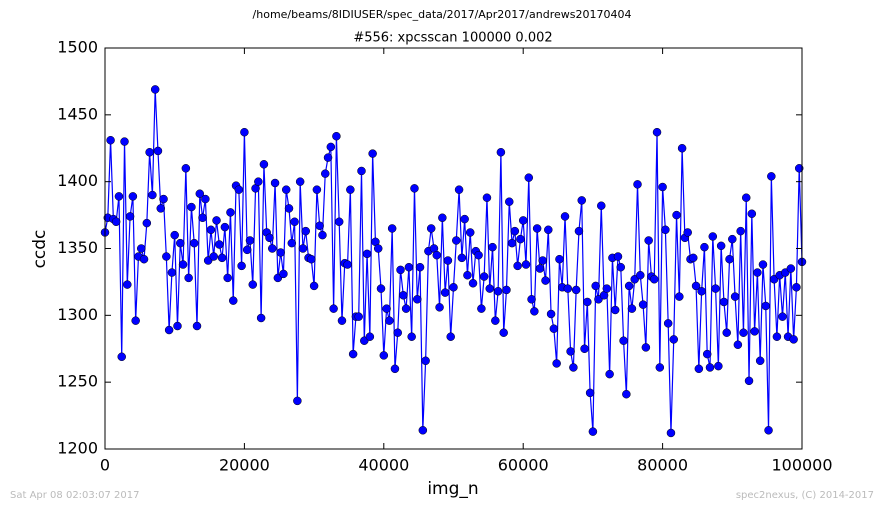 This screenshot has height=509, width=884. Describe the element at coordinates (77, 381) in the screenshot. I see `y-tick-label: 1250` at that location.